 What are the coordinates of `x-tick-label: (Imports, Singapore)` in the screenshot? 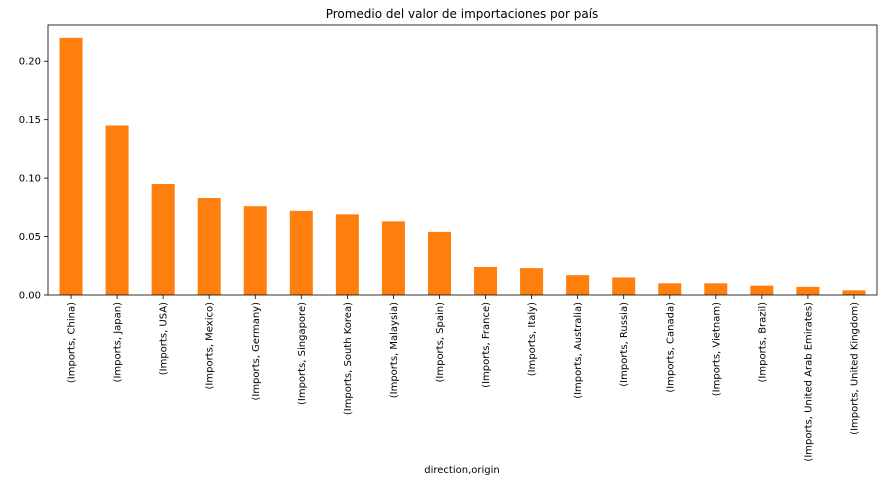 It's located at (302, 353).